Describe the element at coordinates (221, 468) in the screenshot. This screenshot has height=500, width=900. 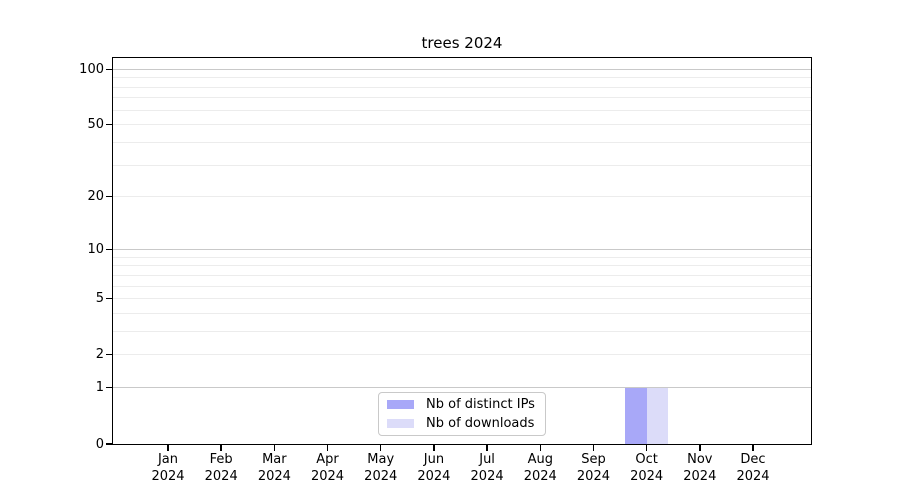
I see `x-tick-label-feb: Feb 2024` at that location.